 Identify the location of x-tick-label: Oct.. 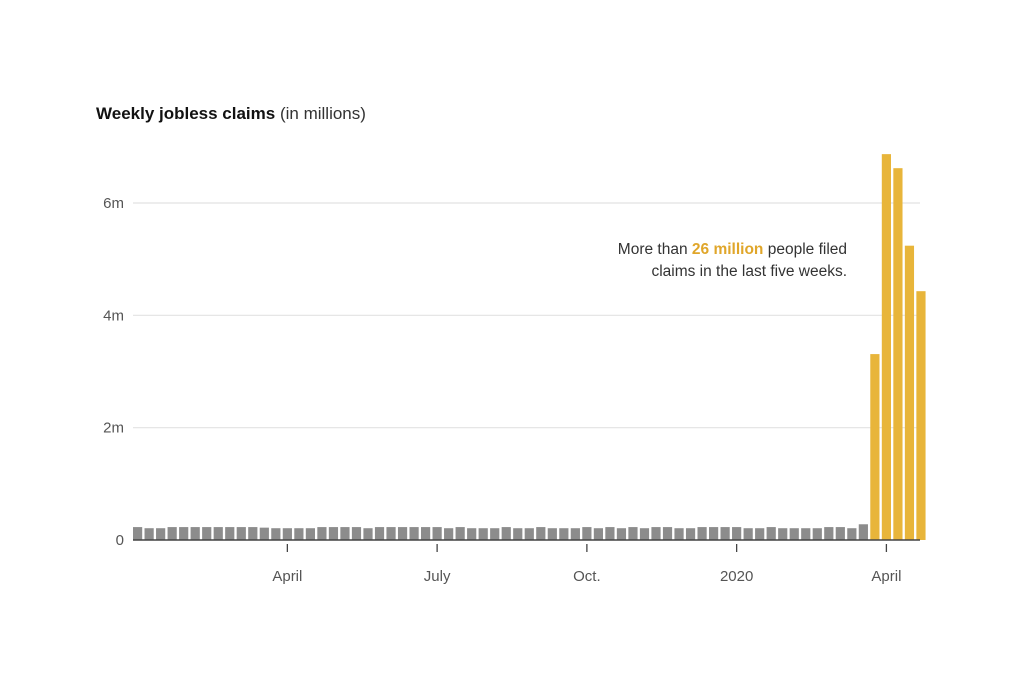
(587, 576).